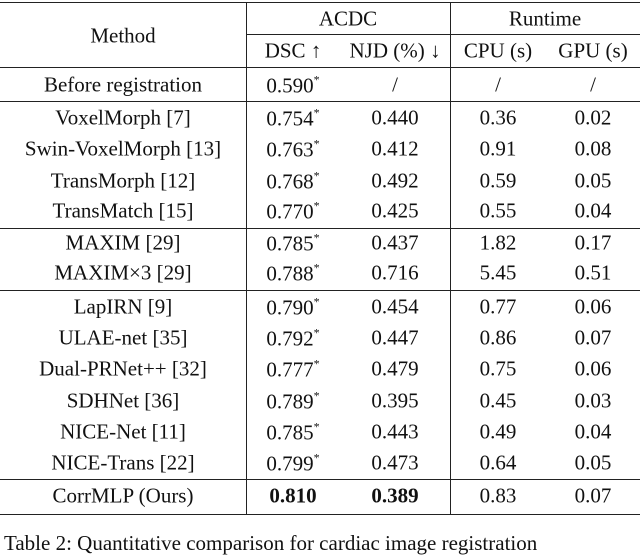 The height and width of the screenshot is (556, 640). I want to click on dsc-cell: 0.792*, so click(292, 338).